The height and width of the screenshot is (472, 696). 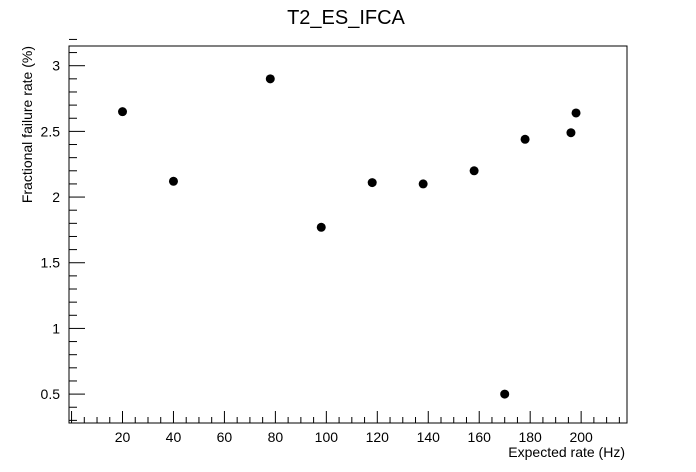 I want to click on x-tick-label: 40, so click(x=174, y=437).